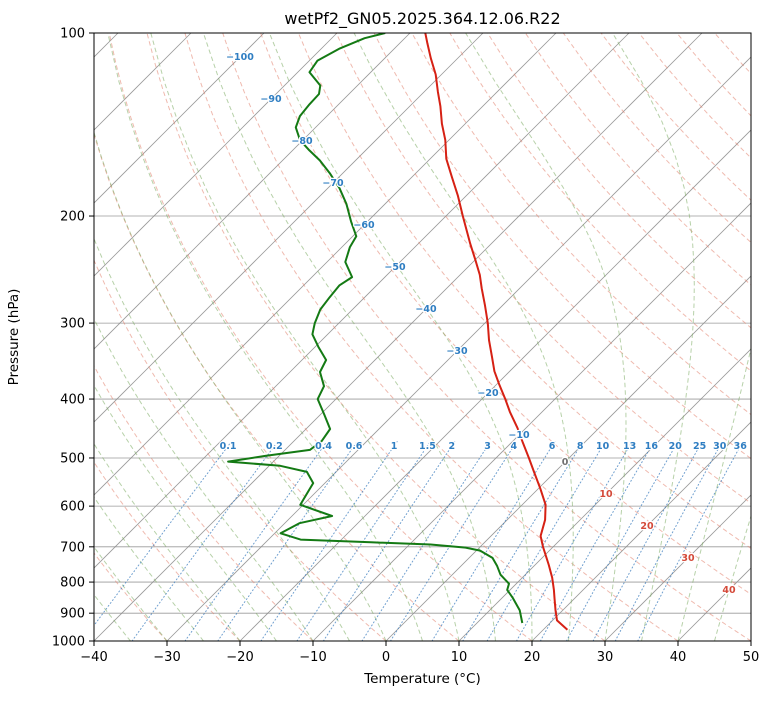 This screenshot has height=708, width=775. Describe the element at coordinates (427, 446) in the screenshot. I see `svg-text: 1.5` at that location.